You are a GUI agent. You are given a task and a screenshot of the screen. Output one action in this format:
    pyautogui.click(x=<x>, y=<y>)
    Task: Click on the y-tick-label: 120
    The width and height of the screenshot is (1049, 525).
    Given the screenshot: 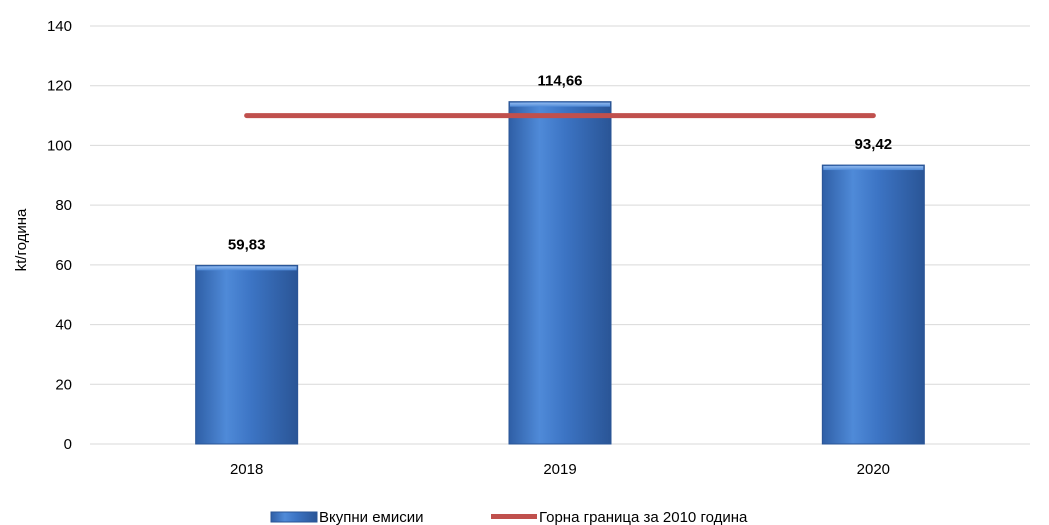 What is the action you would take?
    pyautogui.click(x=59, y=86)
    